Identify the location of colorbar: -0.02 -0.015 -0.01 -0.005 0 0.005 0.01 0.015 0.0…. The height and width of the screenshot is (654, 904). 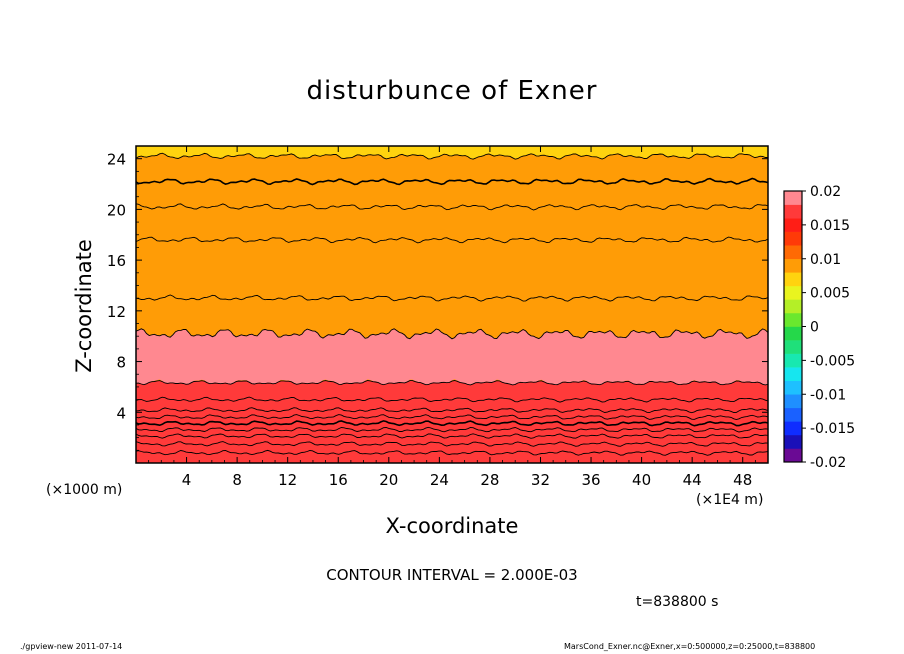
(819, 327).